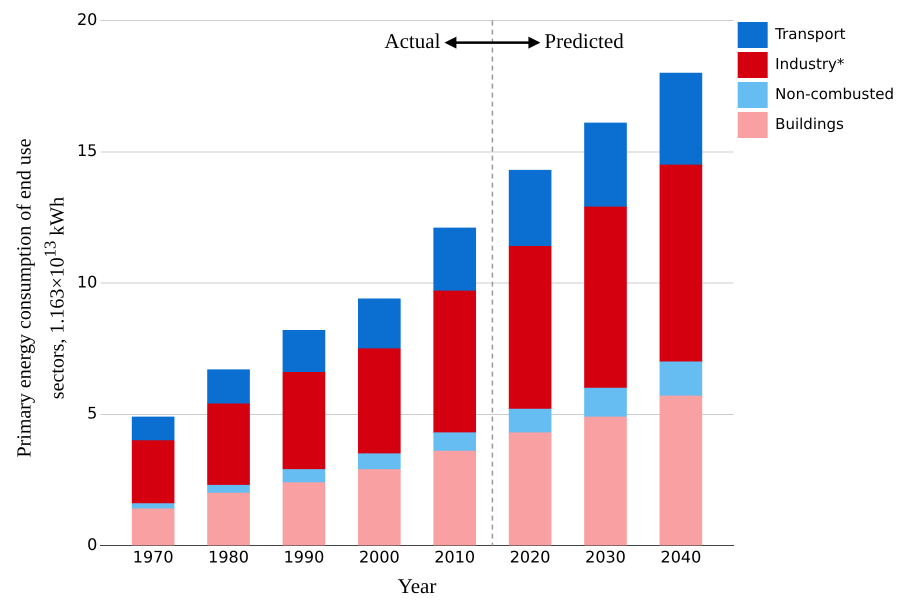 This screenshot has width=922, height=612. What do you see at coordinates (412, 41) in the screenshot?
I see `annotation: Actual` at bounding box center [412, 41].